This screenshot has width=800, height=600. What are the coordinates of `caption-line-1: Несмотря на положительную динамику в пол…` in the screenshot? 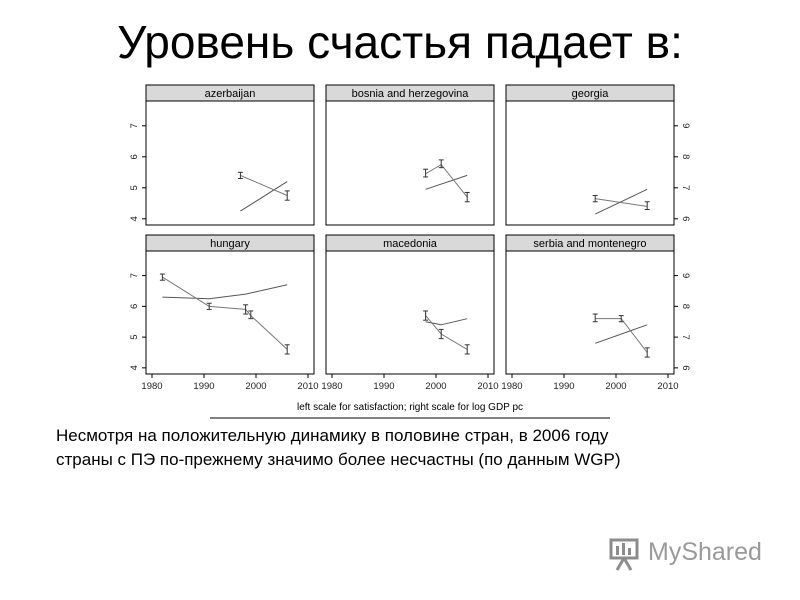 It's located at (332, 435).